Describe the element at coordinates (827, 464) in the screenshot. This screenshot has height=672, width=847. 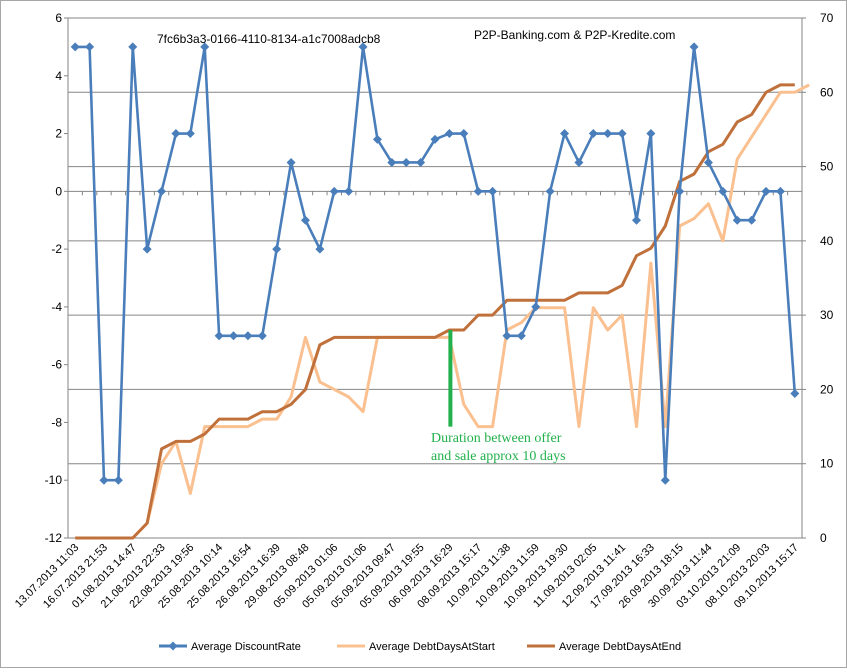
I see `y-right-tick-label: 10` at that location.